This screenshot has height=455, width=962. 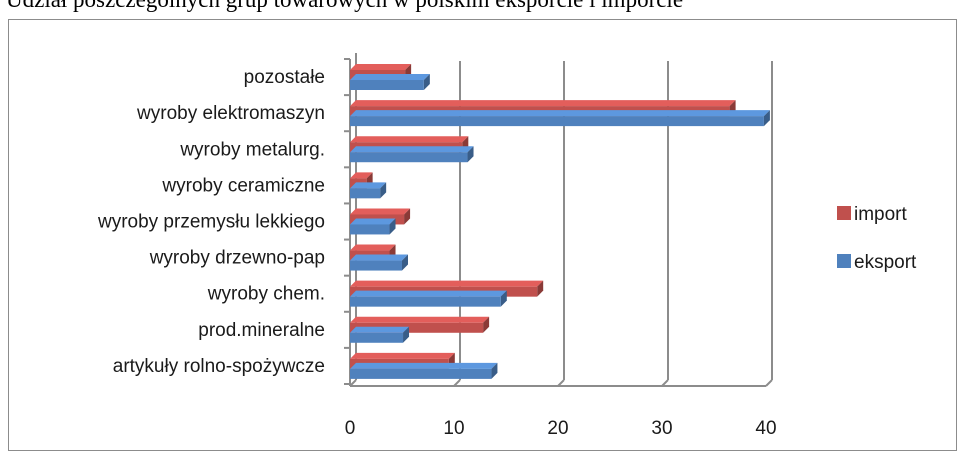 I want to click on category-label: wyroby przemysłu lekkiego, so click(x=211, y=222).